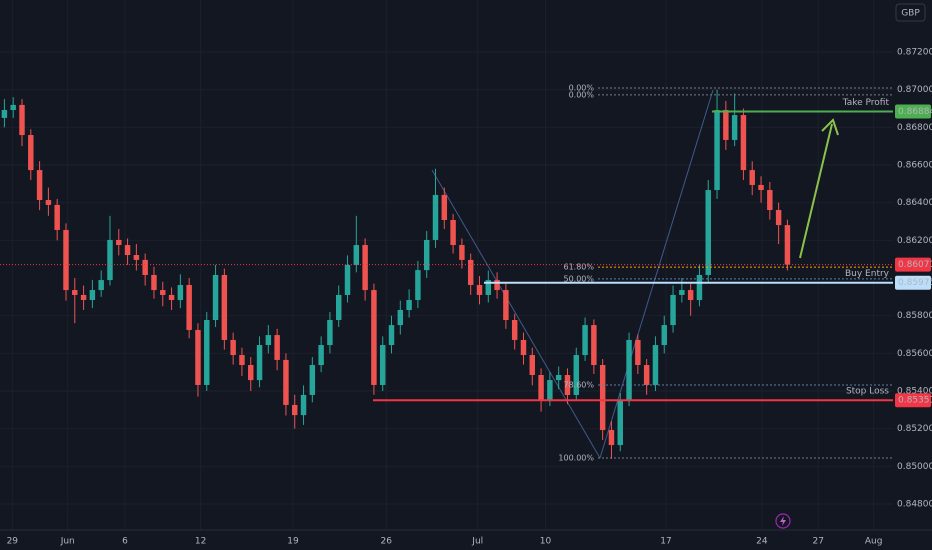  Describe the element at coordinates (516, 314) in the screenshot. I see `trend-line` at that location.